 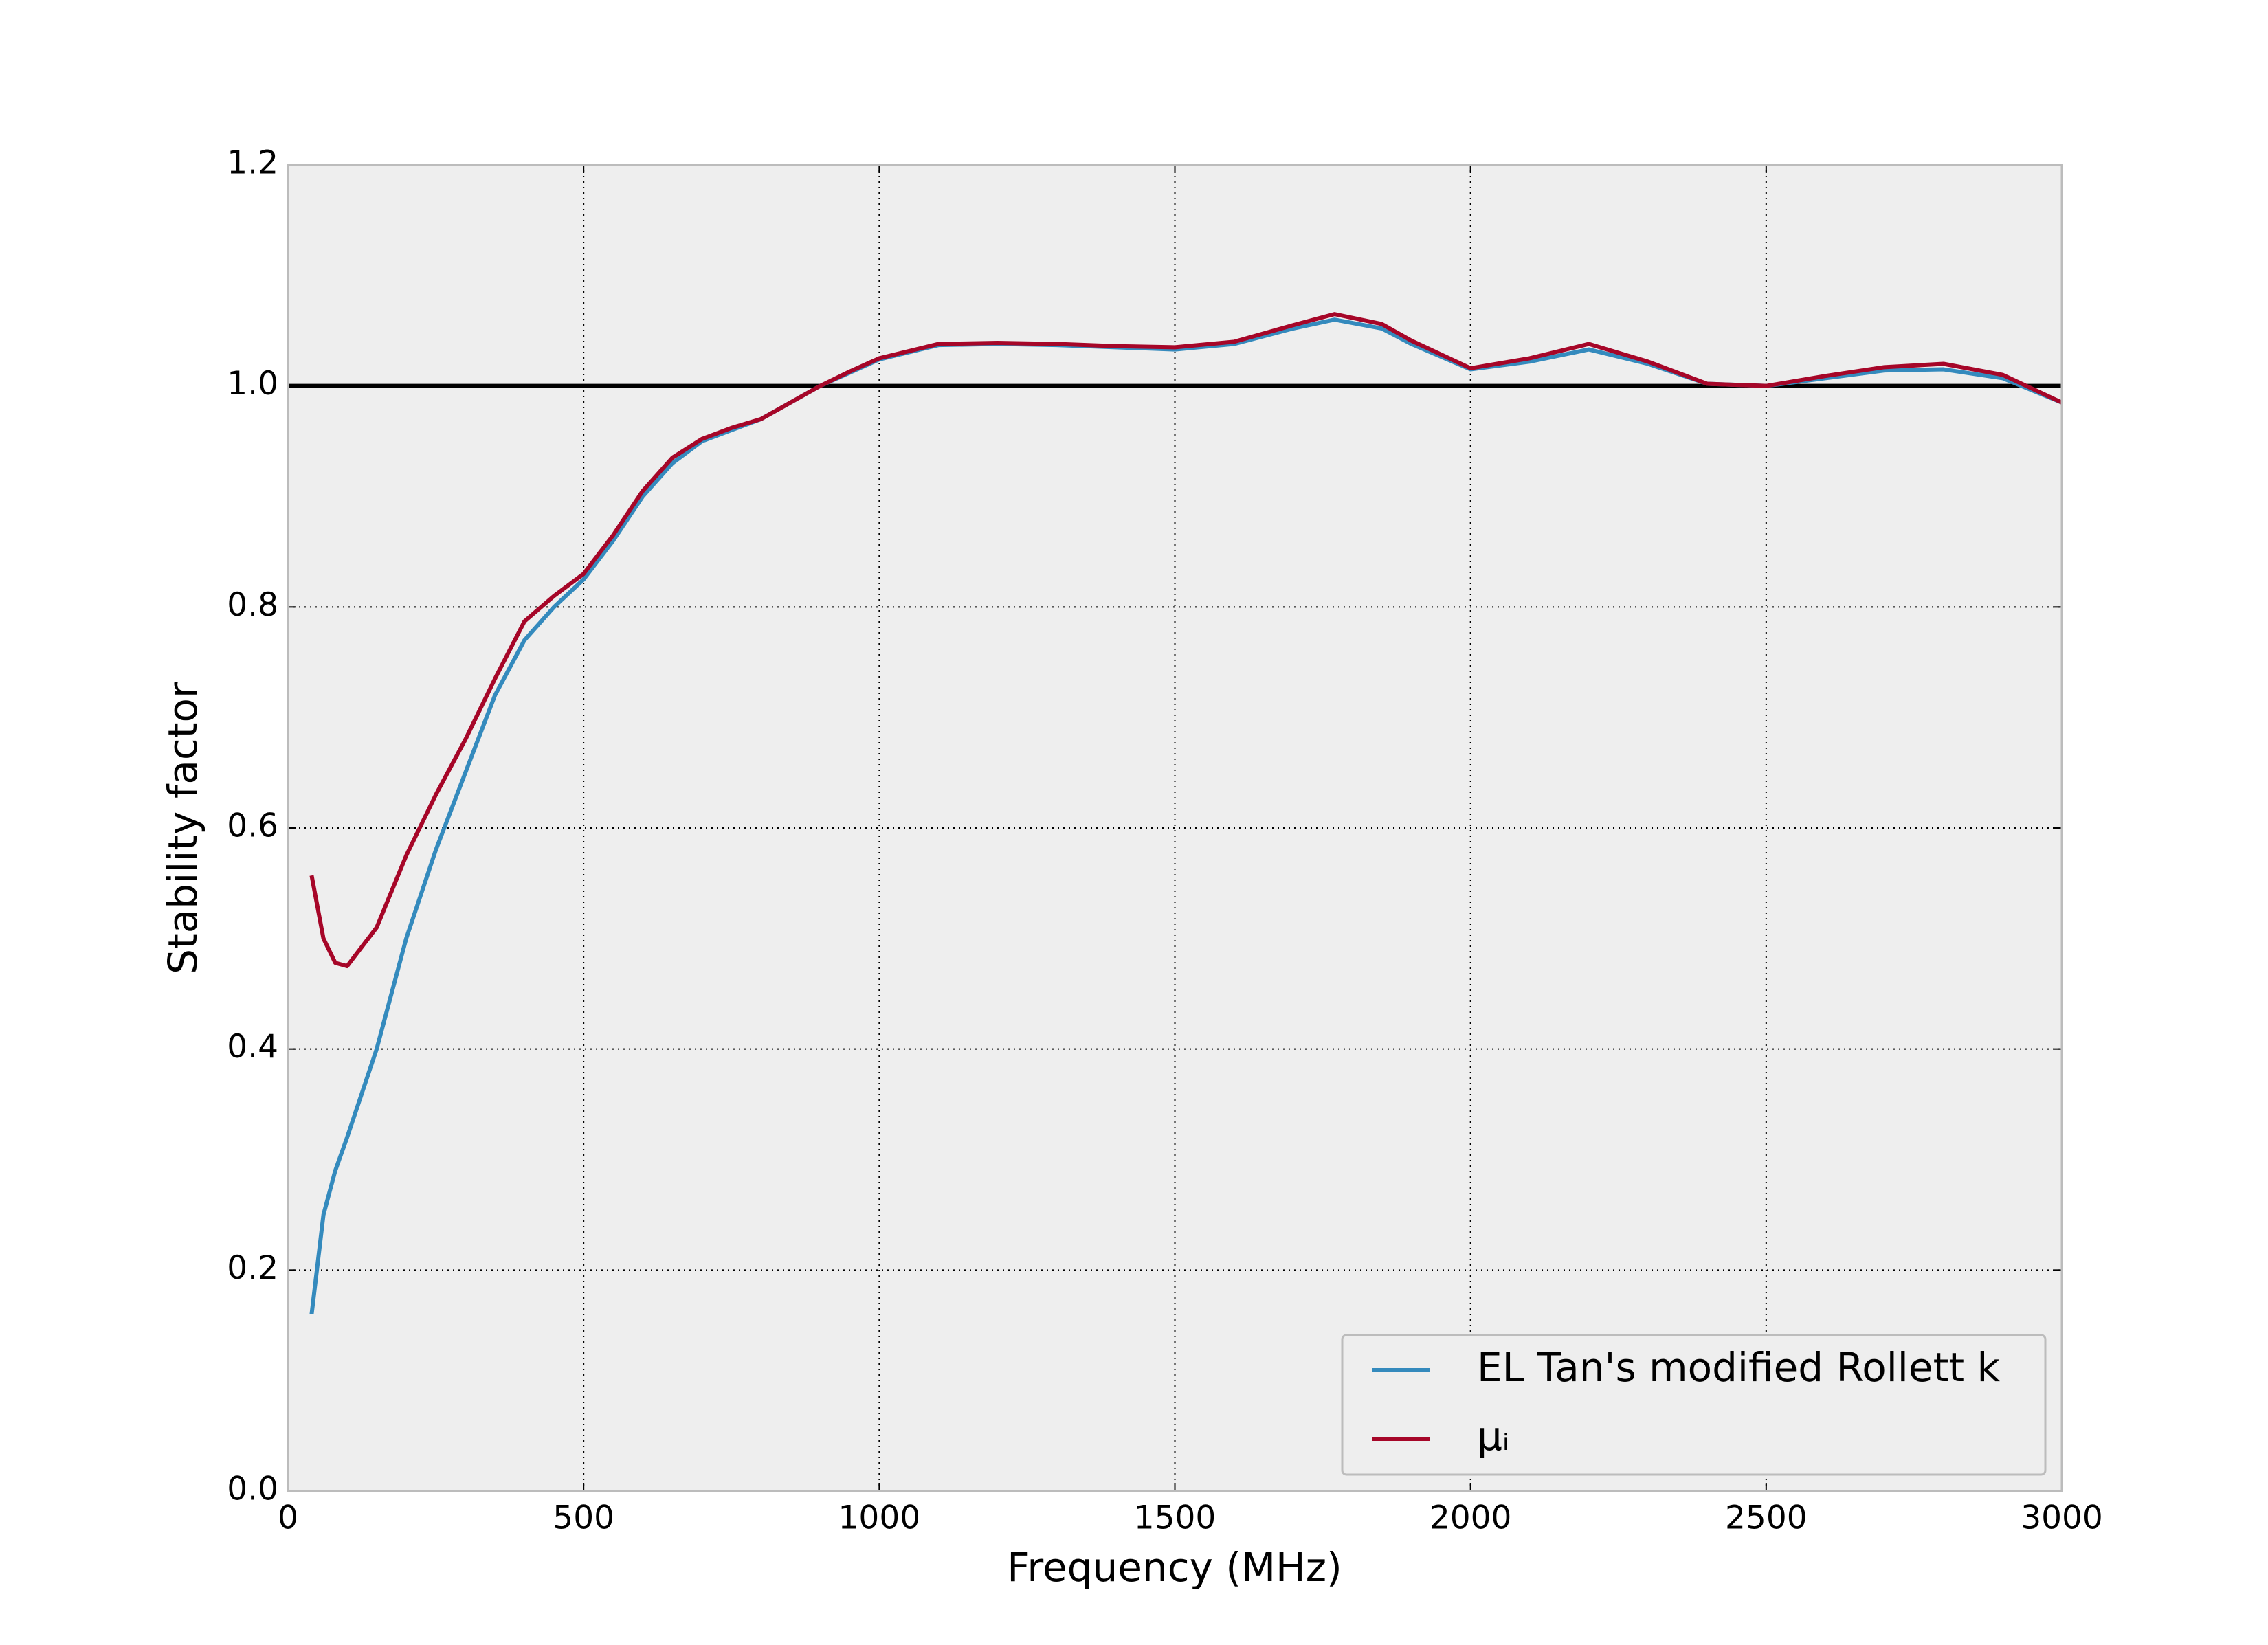 I want to click on y-tick-label: 0.2, so click(x=252, y=1268).